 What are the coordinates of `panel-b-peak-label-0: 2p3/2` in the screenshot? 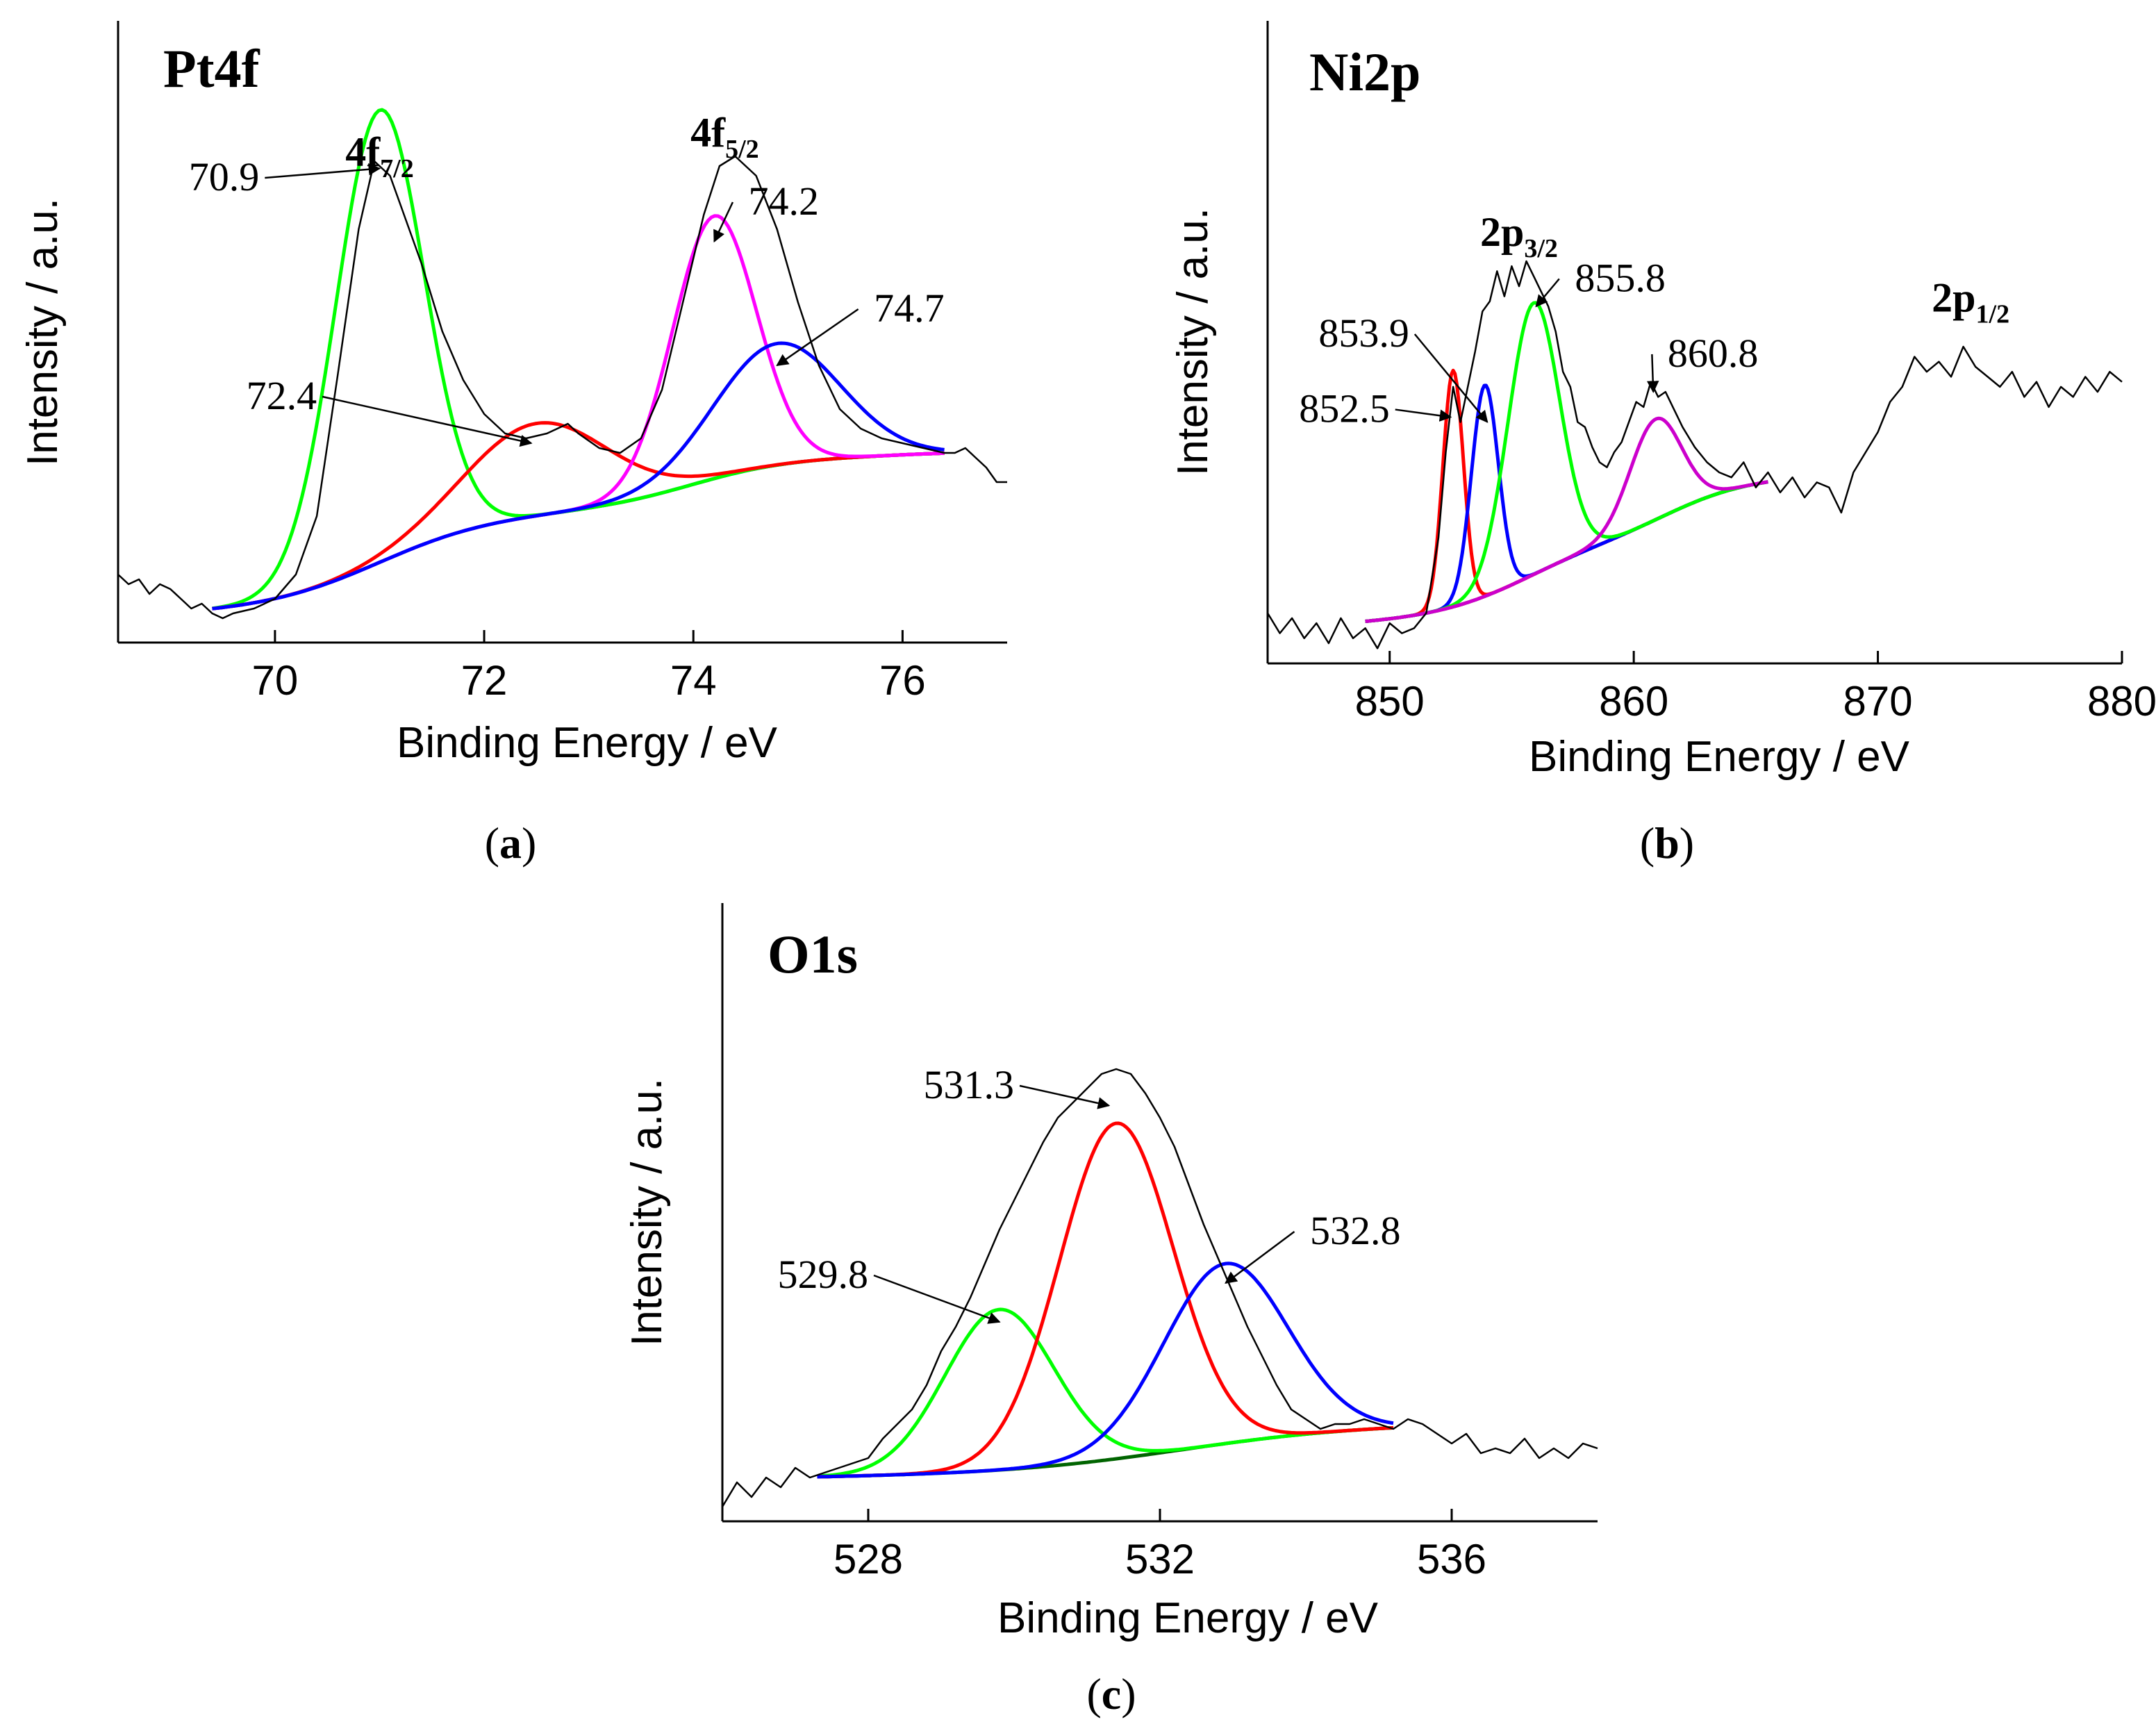 It's located at (1519, 236).